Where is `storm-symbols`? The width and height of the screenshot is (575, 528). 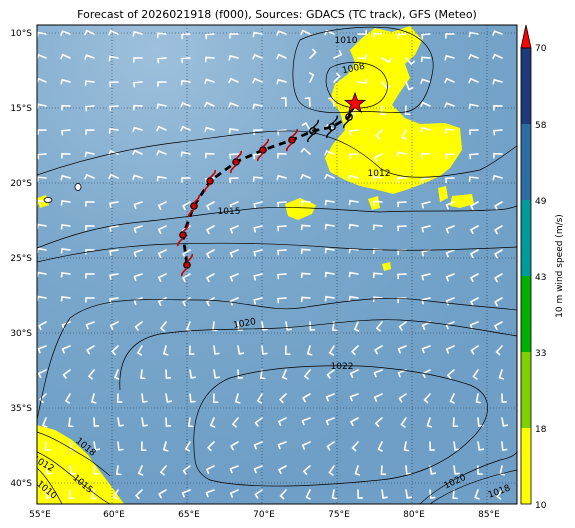 storm-symbols is located at coordinates (265, 191).